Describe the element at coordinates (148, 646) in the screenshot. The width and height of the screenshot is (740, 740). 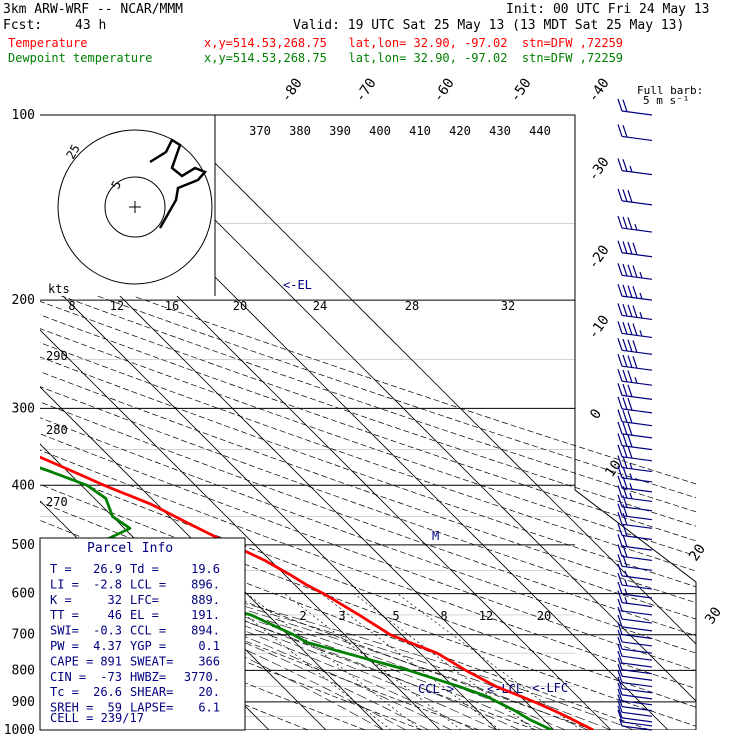
I see `parcel-key: YGP =` at that location.